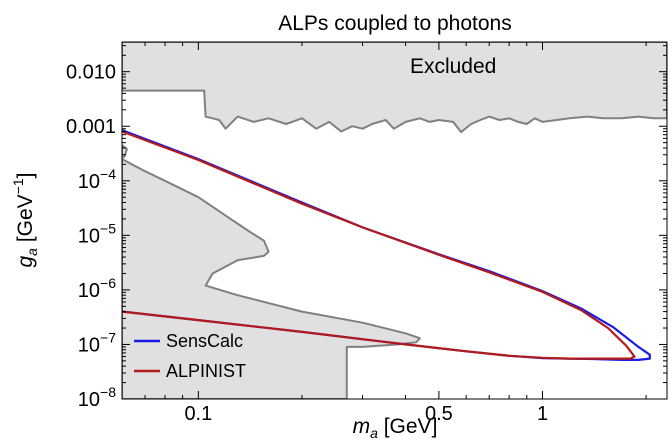 This screenshot has width=672, height=443. Describe the element at coordinates (25, 220) in the screenshot. I see `y-axis-label: ga [GeV−1]` at that location.